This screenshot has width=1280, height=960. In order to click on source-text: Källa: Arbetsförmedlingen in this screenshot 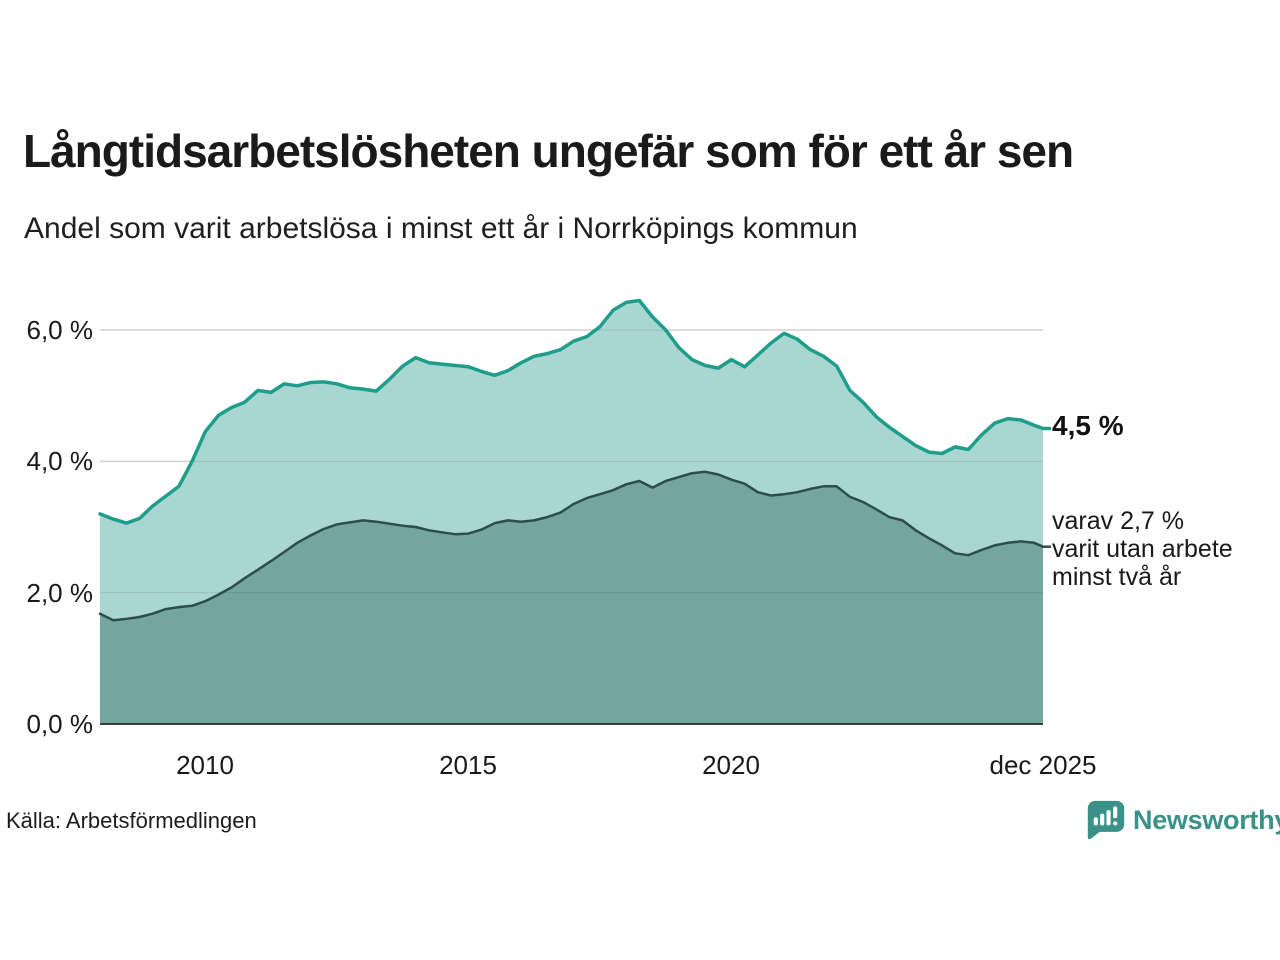, I will do `click(131, 820)`.